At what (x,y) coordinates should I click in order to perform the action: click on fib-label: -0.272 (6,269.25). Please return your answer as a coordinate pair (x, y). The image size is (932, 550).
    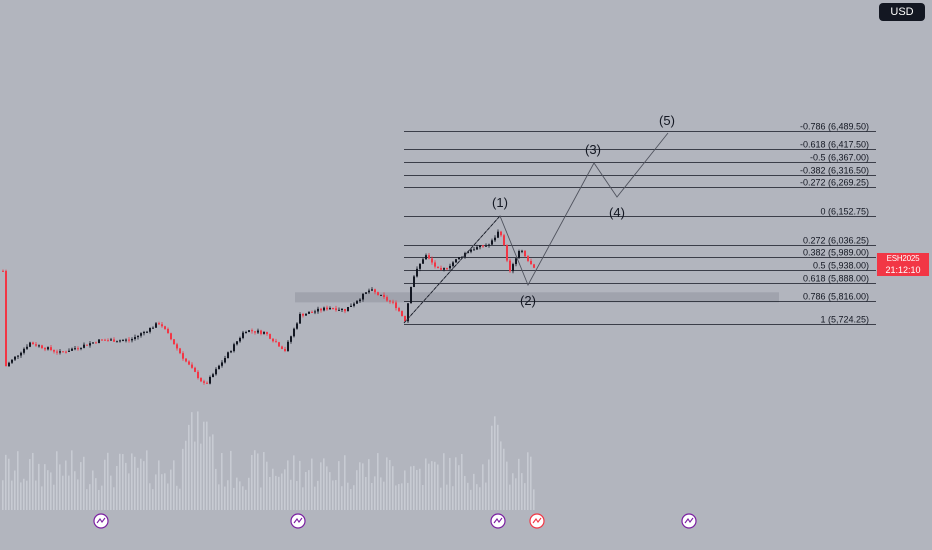
    Looking at the image, I should click on (834, 183).